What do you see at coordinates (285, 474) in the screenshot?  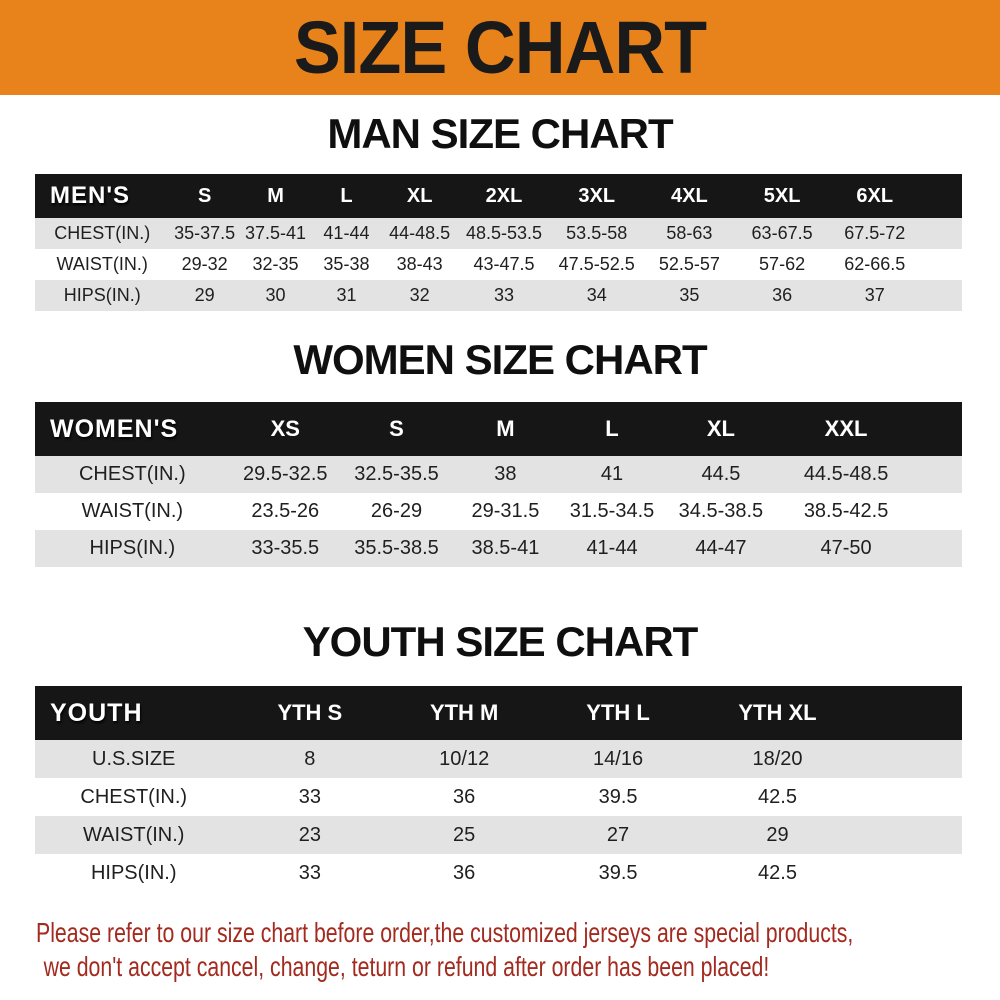 I see `size-value-cell: 29.5-32.5` at bounding box center [285, 474].